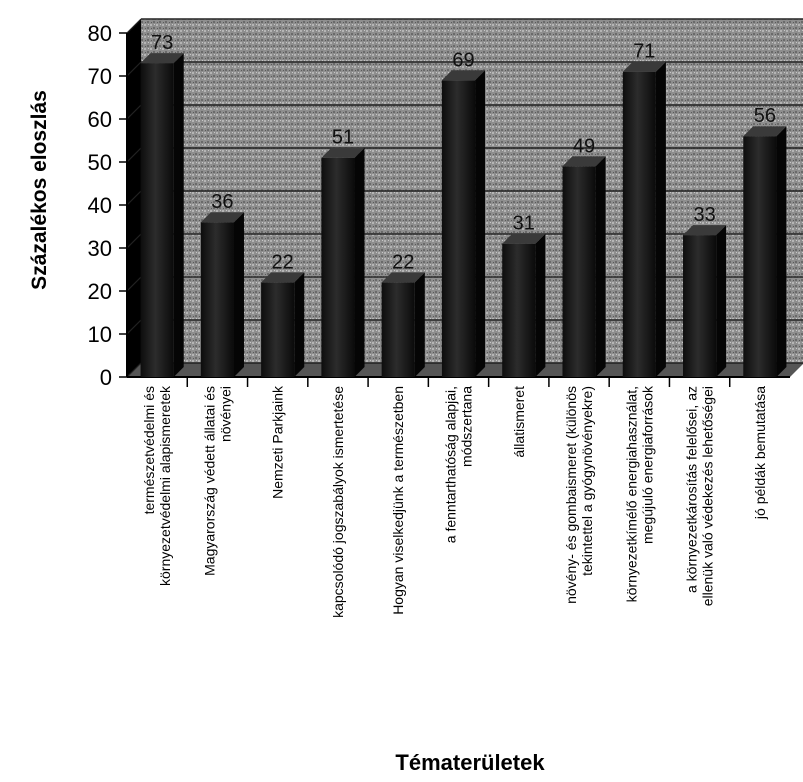 Image resolution: width=803 pixels, height=782 pixels. I want to click on y-tick-label: 20, so click(100, 291).